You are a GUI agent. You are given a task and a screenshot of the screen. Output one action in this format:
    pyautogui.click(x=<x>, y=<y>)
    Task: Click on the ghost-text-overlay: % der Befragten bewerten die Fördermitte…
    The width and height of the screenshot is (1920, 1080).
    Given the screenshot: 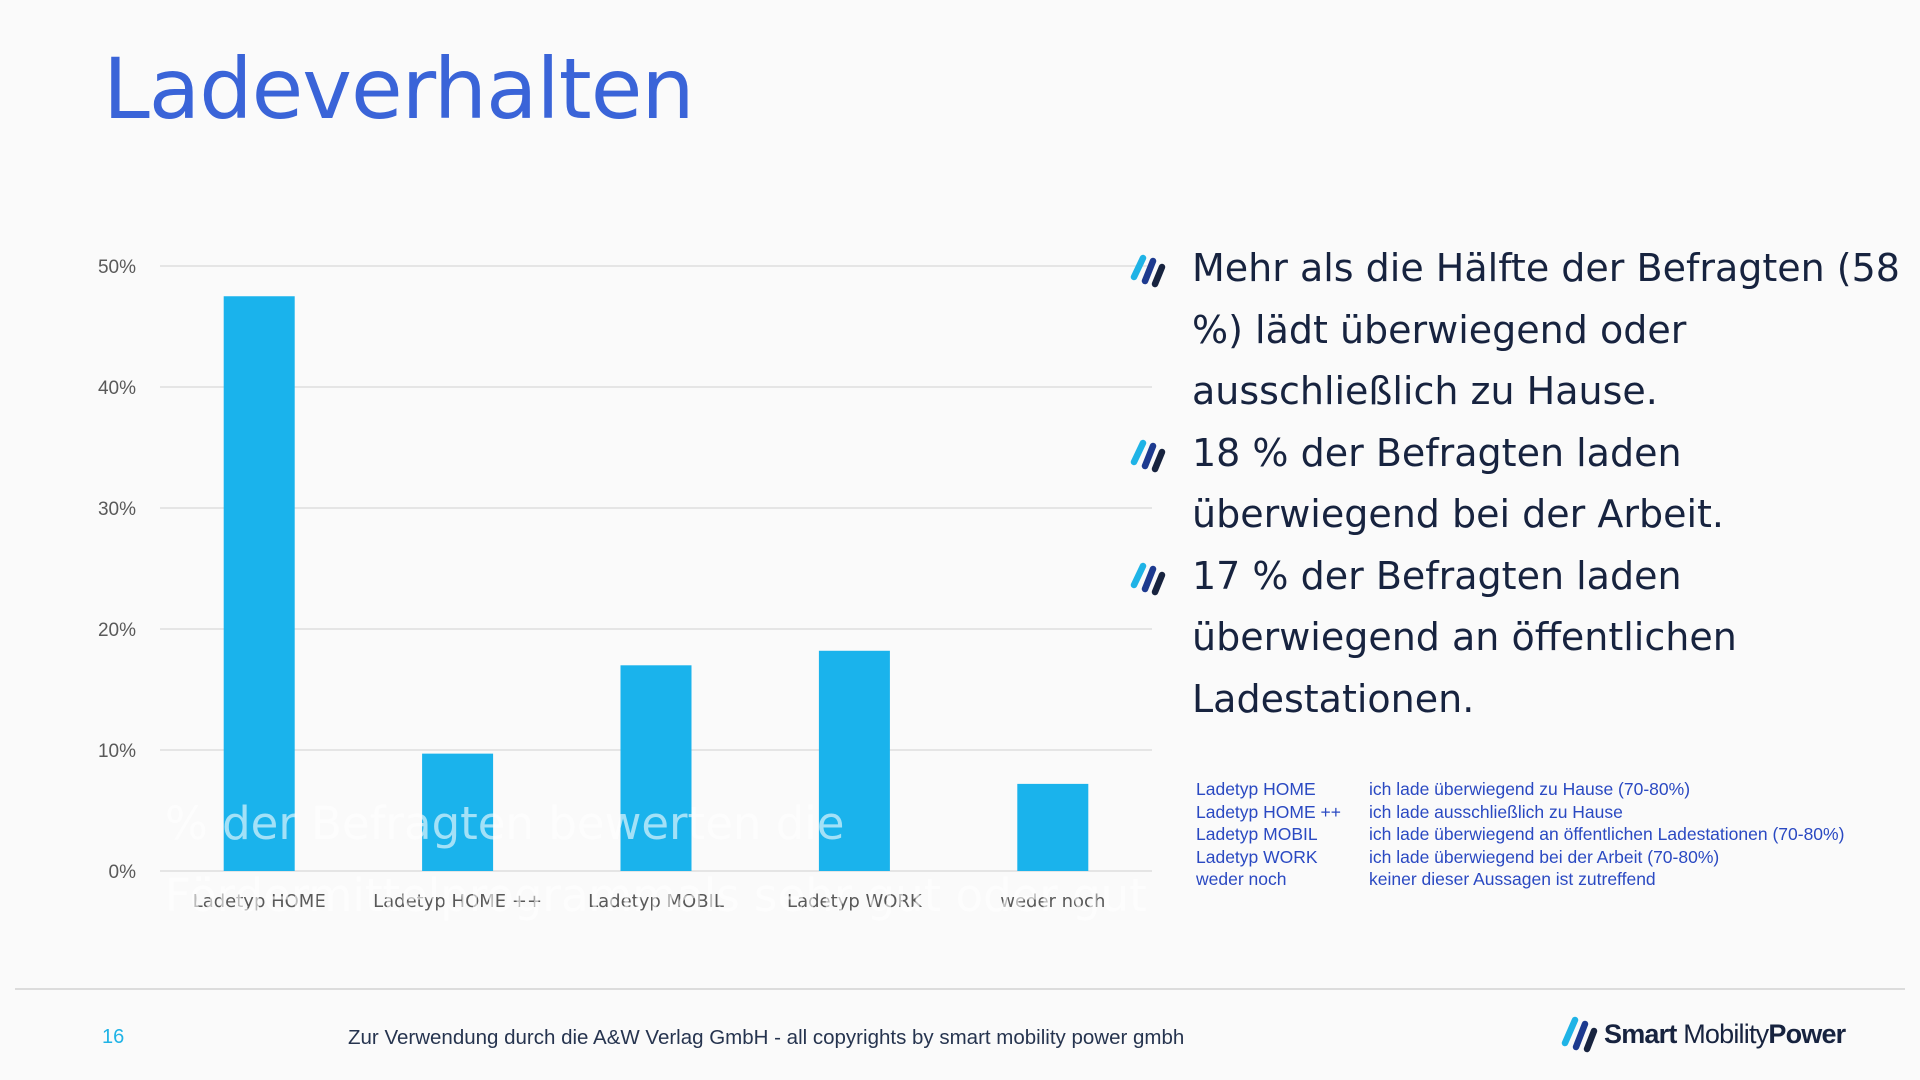 What is the action you would take?
    pyautogui.click(x=656, y=860)
    